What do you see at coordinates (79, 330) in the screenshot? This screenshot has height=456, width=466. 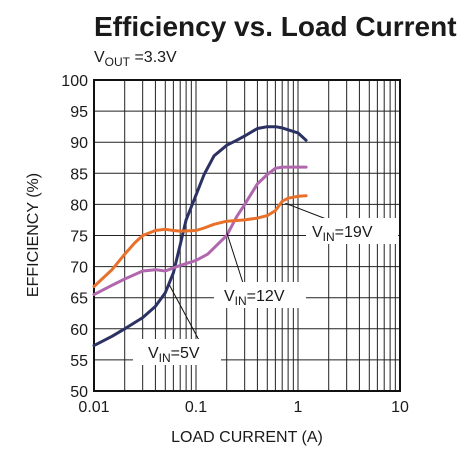 I see `y-tick-label: 60` at bounding box center [79, 330].